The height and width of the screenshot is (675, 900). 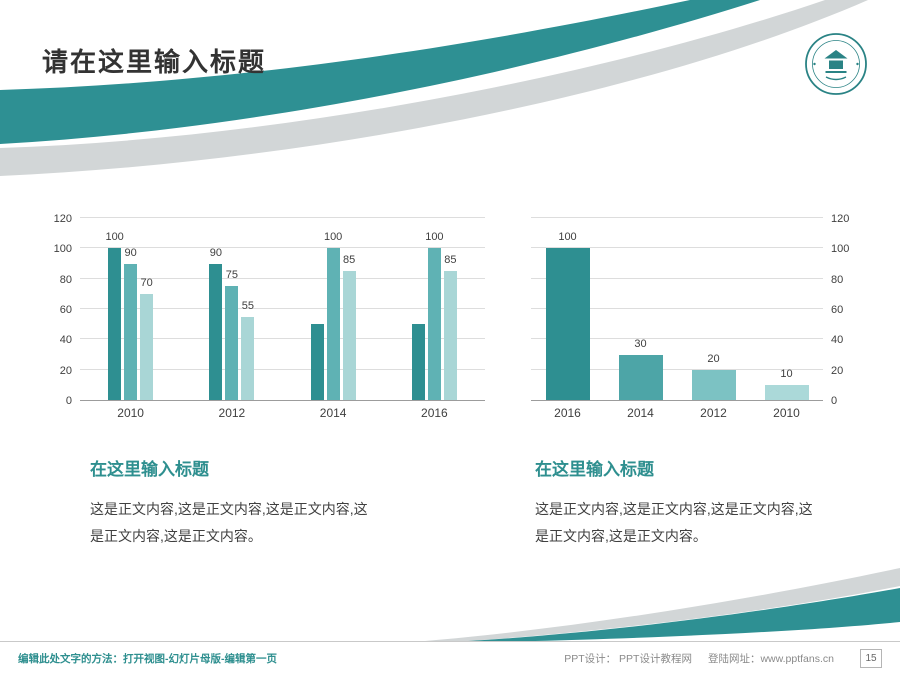 What do you see at coordinates (640, 343) in the screenshot?
I see `bar-value-label: 30` at bounding box center [640, 343].